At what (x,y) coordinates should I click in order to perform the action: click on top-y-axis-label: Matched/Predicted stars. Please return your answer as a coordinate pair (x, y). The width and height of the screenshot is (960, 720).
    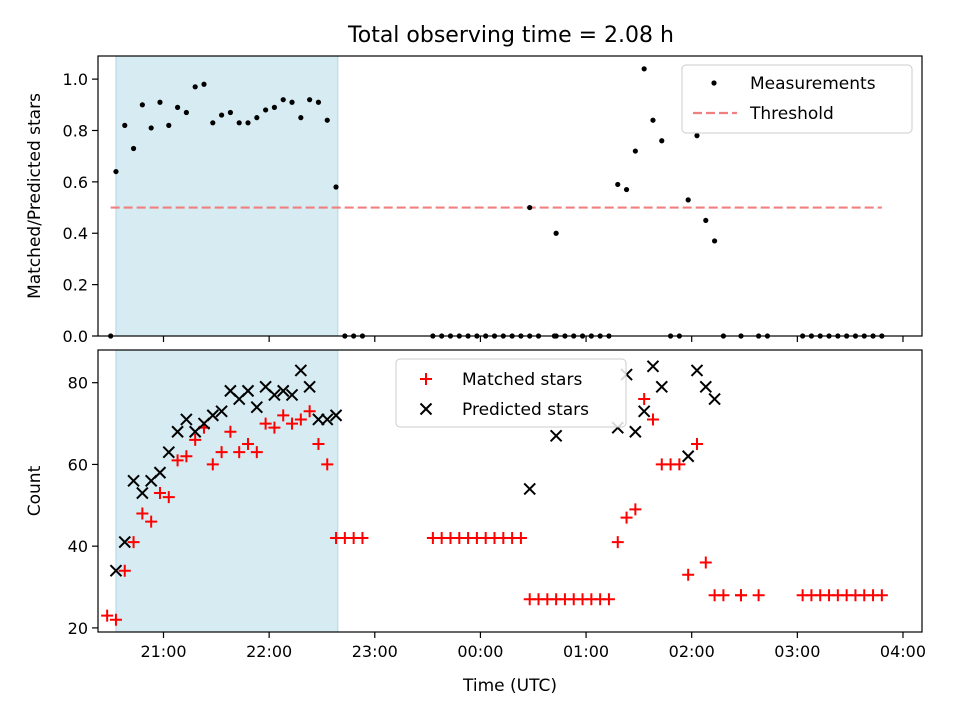
    Looking at the image, I should click on (35, 196).